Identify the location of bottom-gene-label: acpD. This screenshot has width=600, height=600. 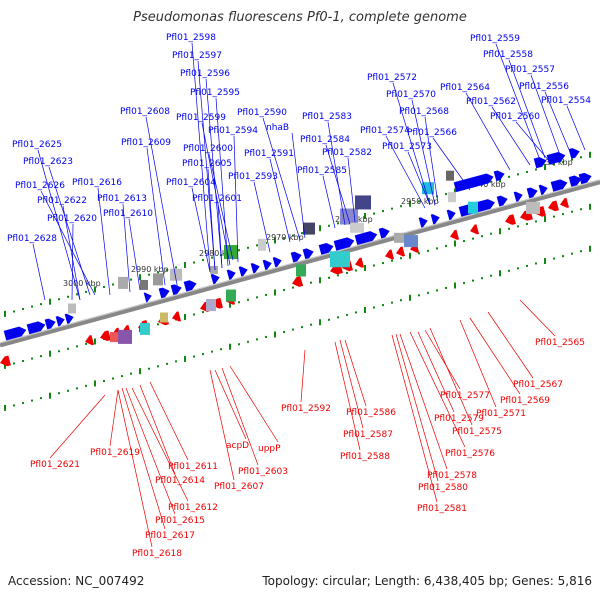
(237, 446).